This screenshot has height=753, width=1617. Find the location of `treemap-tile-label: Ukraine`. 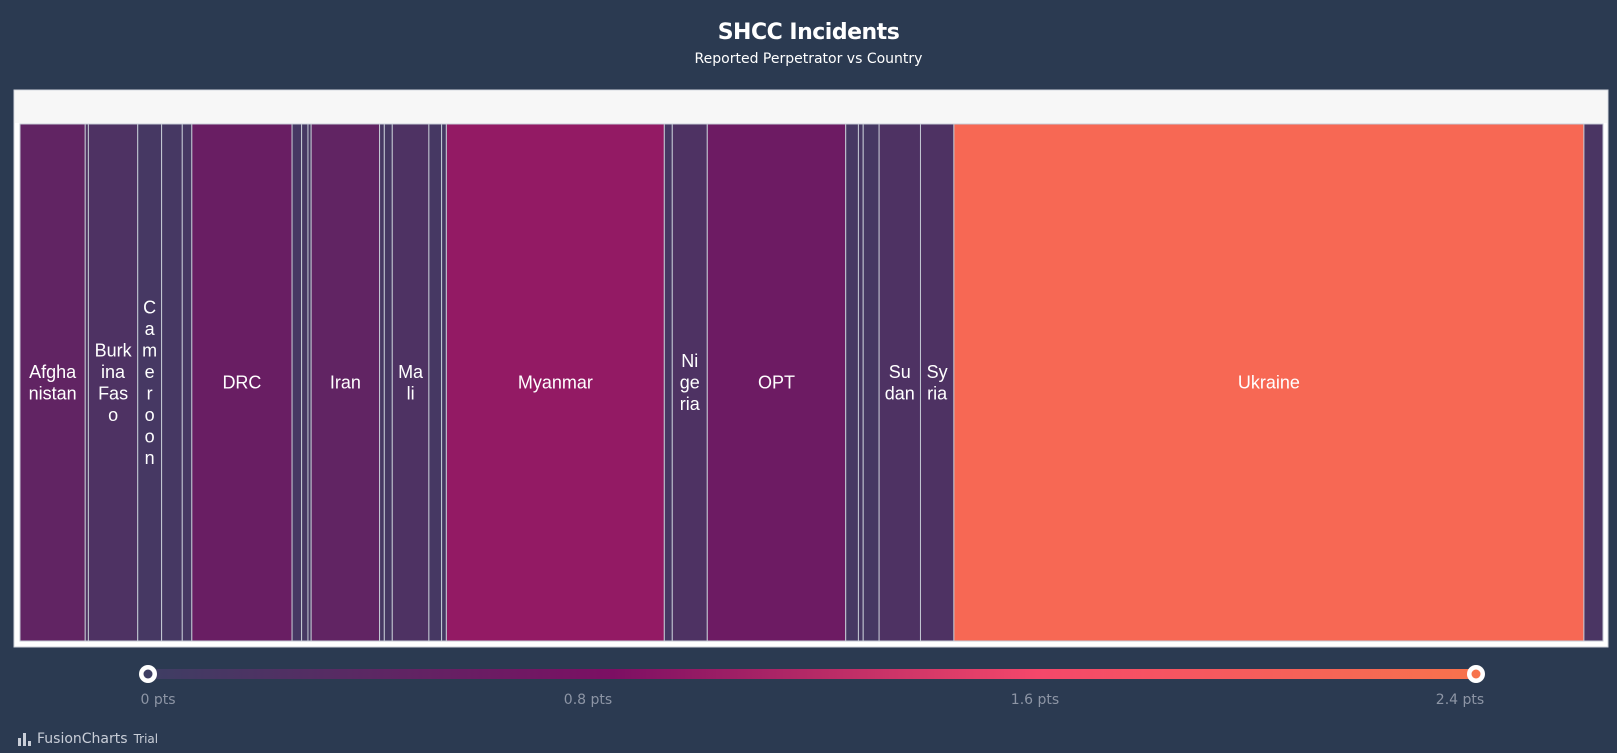

treemap-tile-label: Ukraine is located at coordinates (1269, 383).